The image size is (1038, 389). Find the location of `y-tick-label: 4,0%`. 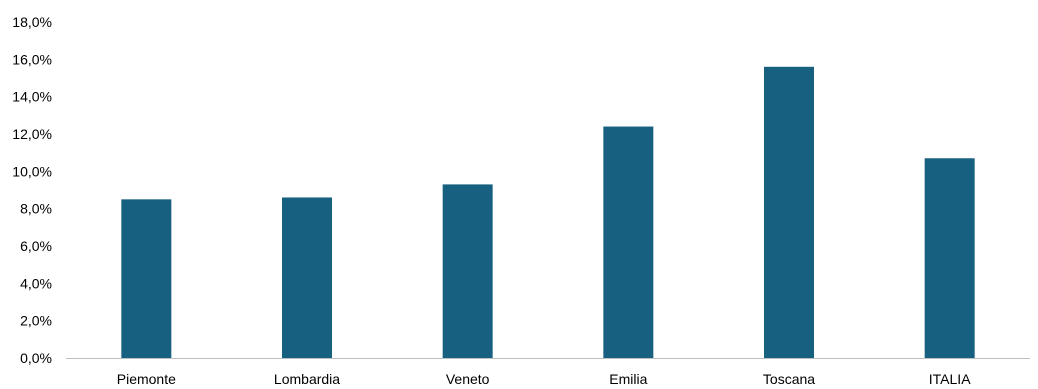

y-tick-label: 4,0% is located at coordinates (36, 283).